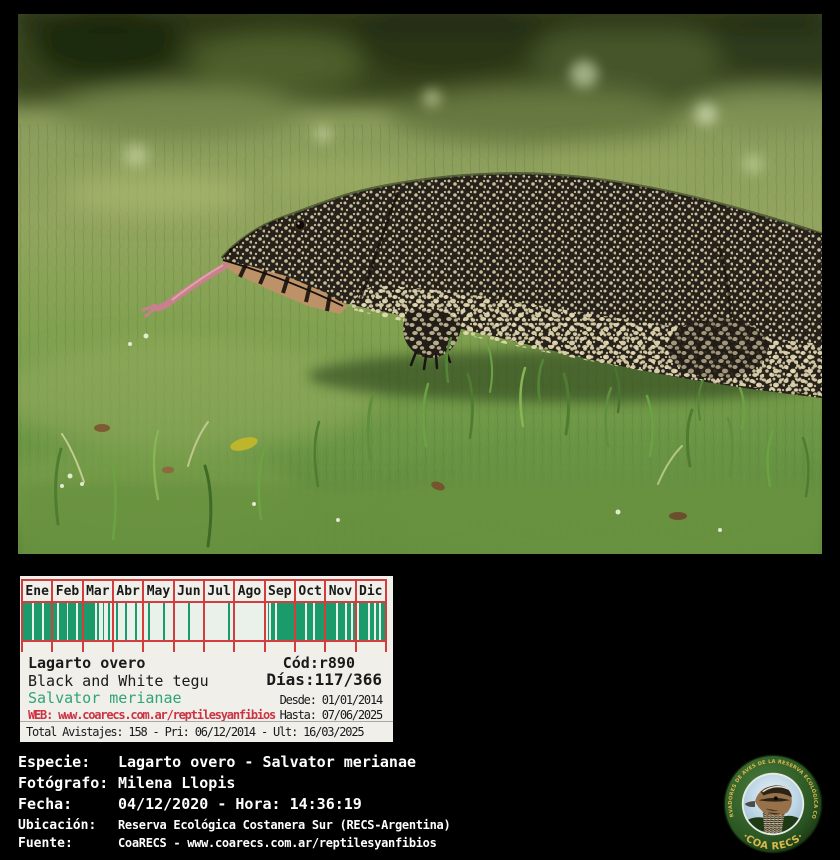  I want to click on meta-value: Milena Llopis, so click(177, 783).